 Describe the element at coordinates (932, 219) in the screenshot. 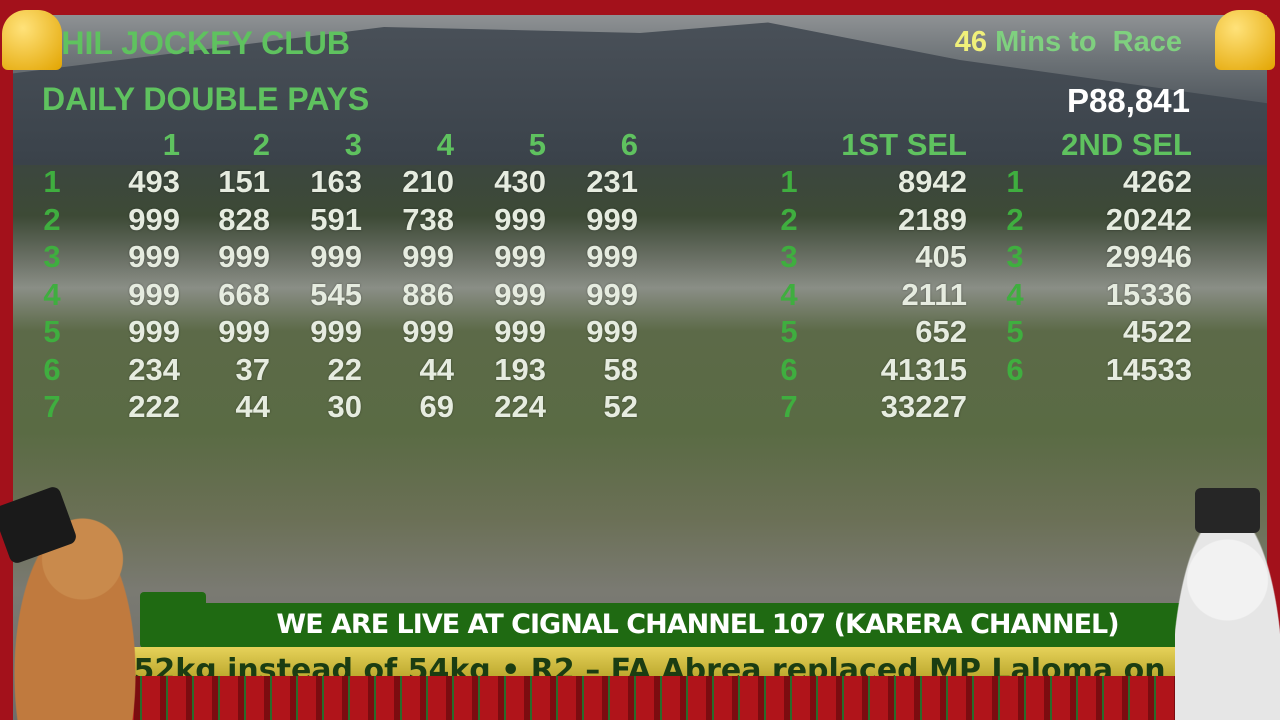

I see `pool-value: 2189` at that location.